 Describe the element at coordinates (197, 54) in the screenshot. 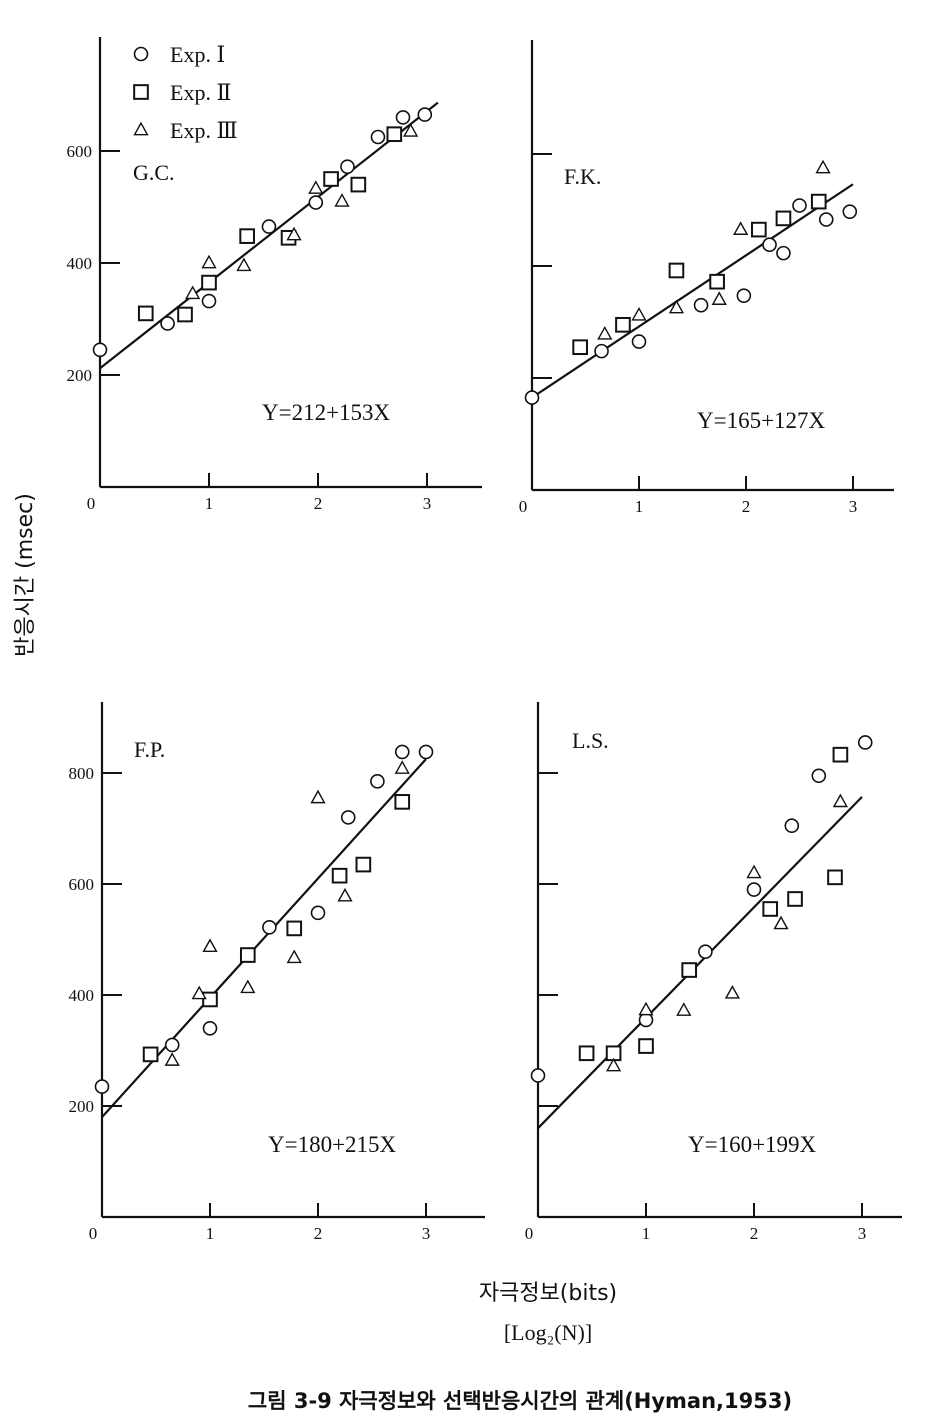

I see `legend-label: Exp. Ⅰ` at that location.